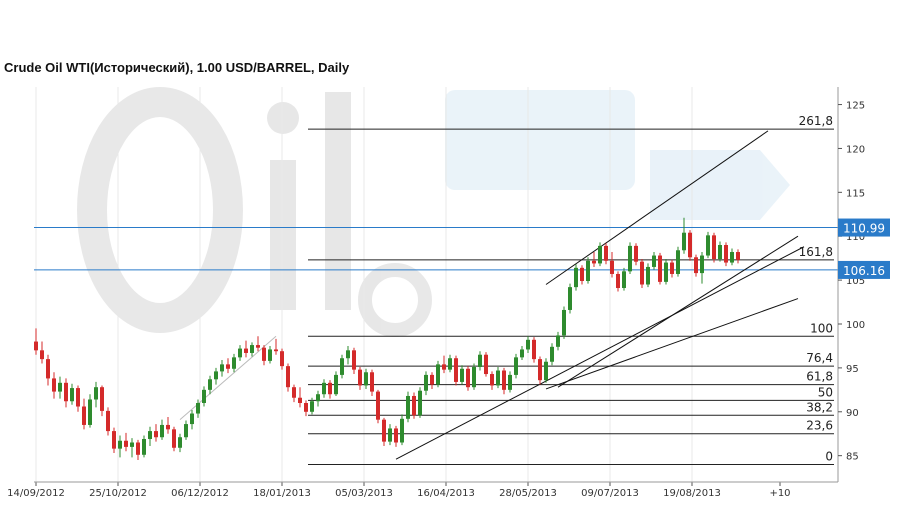 The image size is (908, 509). I want to click on x-tick-label: 14/09/2012, so click(36, 493).